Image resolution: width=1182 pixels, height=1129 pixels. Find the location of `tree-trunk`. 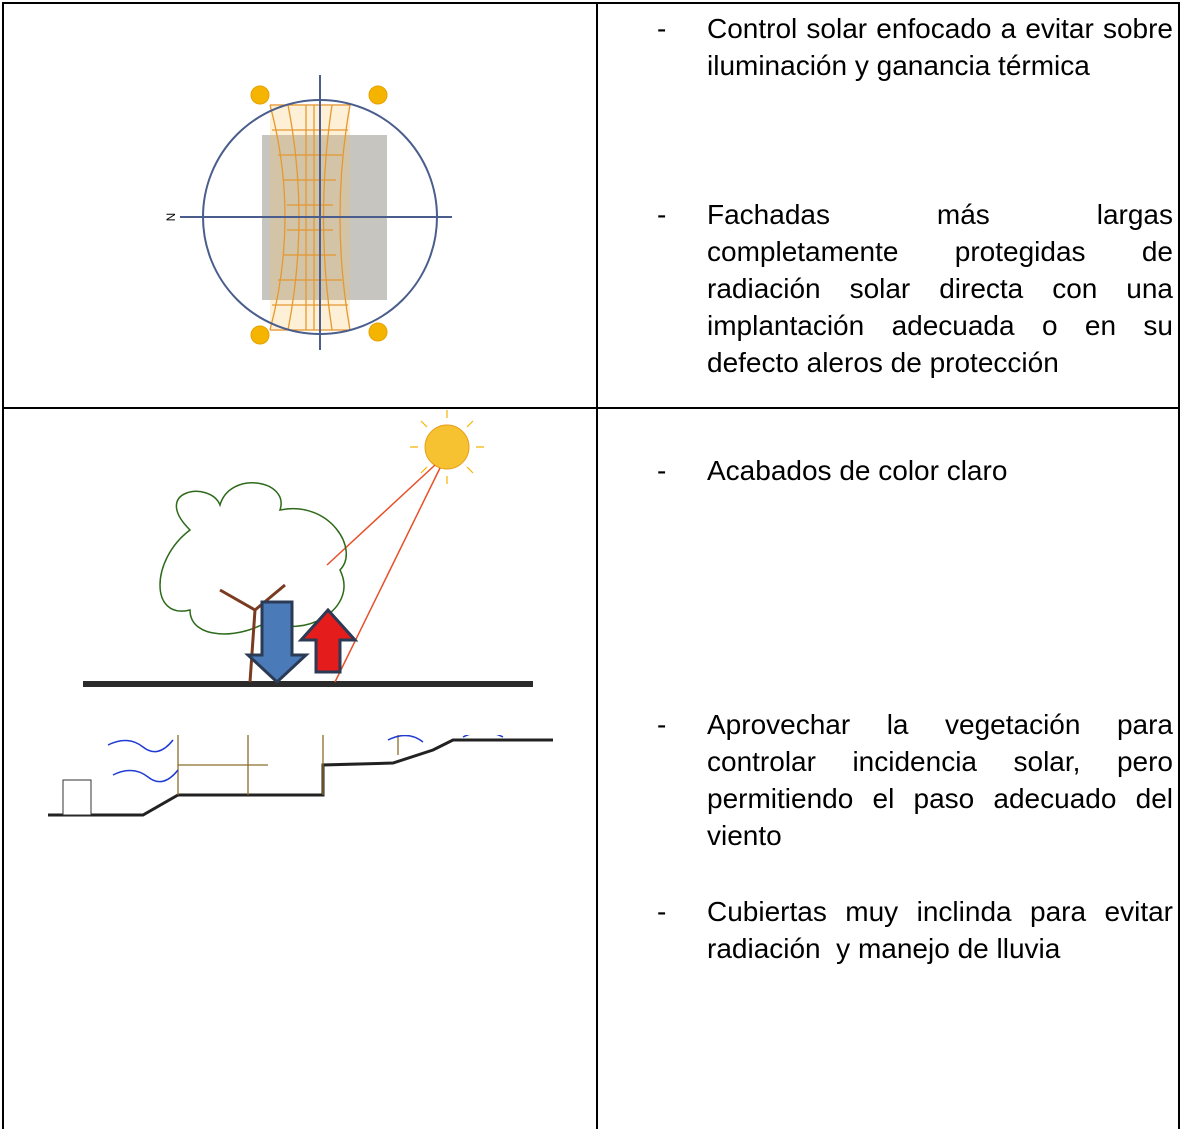

tree-trunk is located at coordinates (252, 633).